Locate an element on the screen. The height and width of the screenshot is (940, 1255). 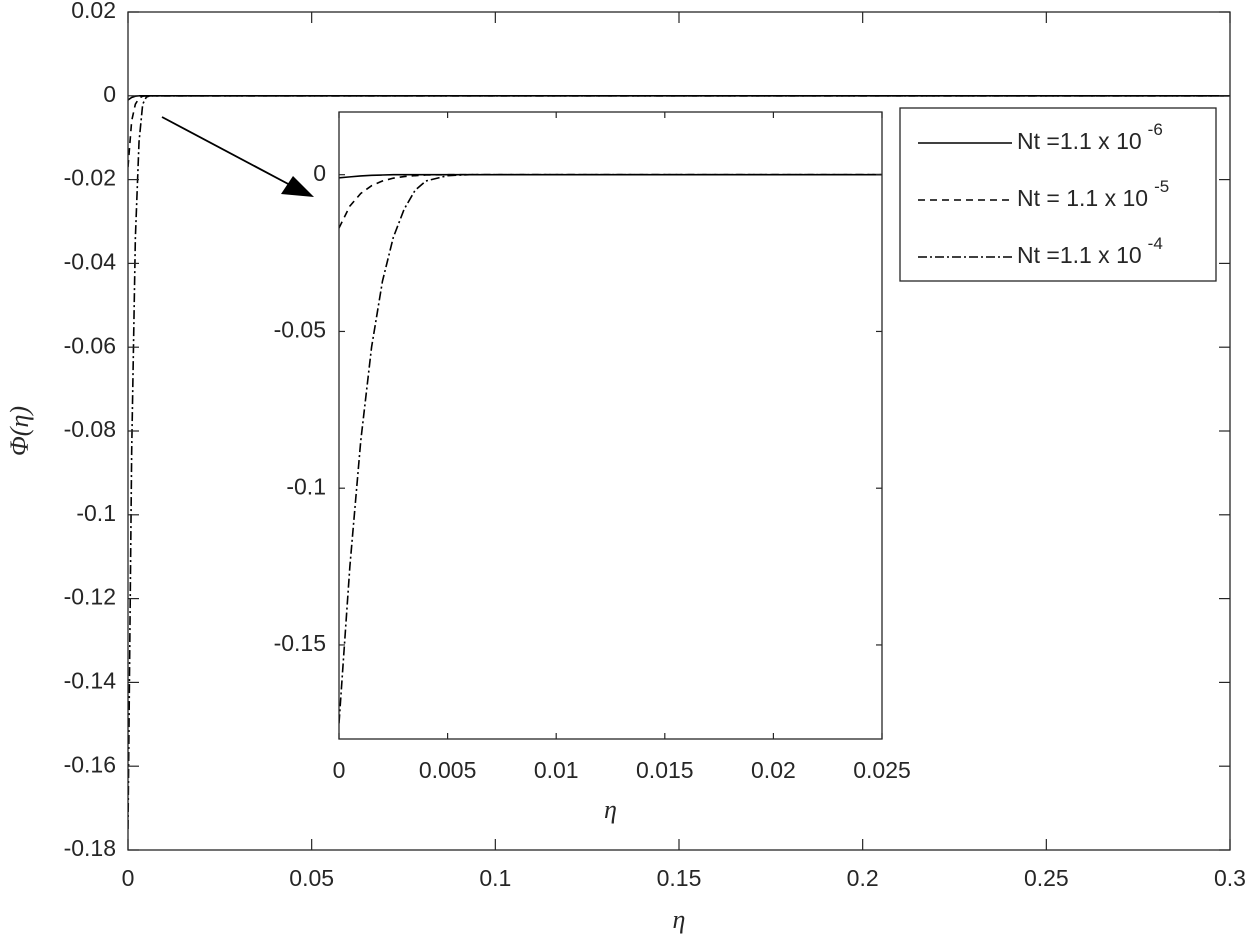
legend-label-text: Nt = 1.1 x 10 is located at coordinates (1082, 198).